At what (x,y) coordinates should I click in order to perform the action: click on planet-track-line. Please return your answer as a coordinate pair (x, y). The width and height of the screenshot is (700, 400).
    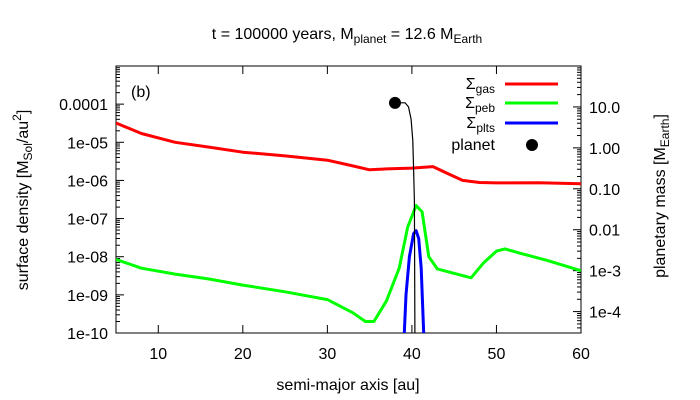
    Looking at the image, I should click on (405, 217).